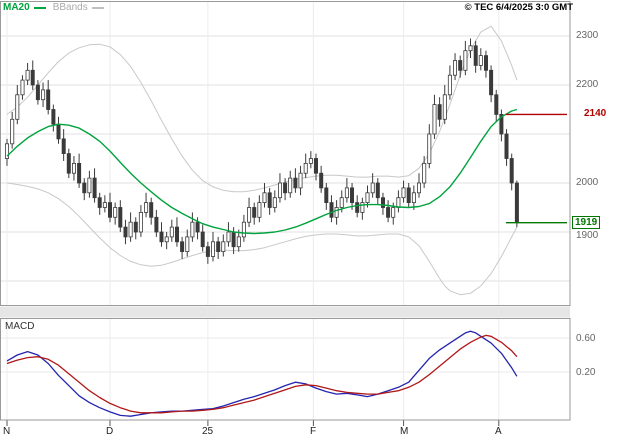 The height and width of the screenshot is (440, 627). What do you see at coordinates (595, 113) in the screenshot?
I see `resistance-level-label: 2140` at bounding box center [595, 113].